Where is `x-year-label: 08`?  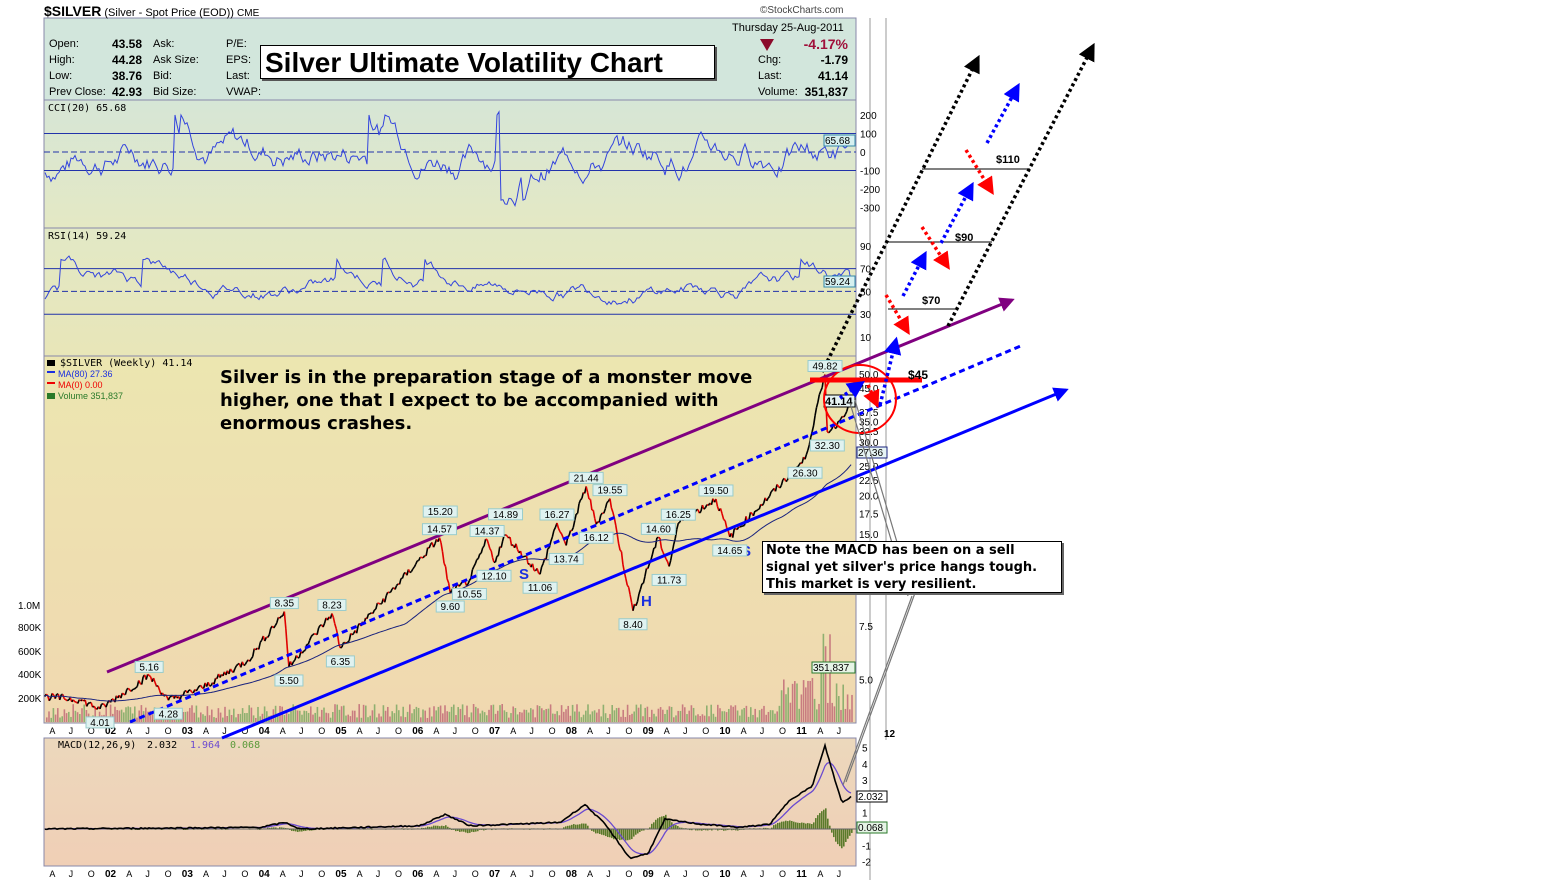
x-year-label: 08 is located at coordinates (572, 874).